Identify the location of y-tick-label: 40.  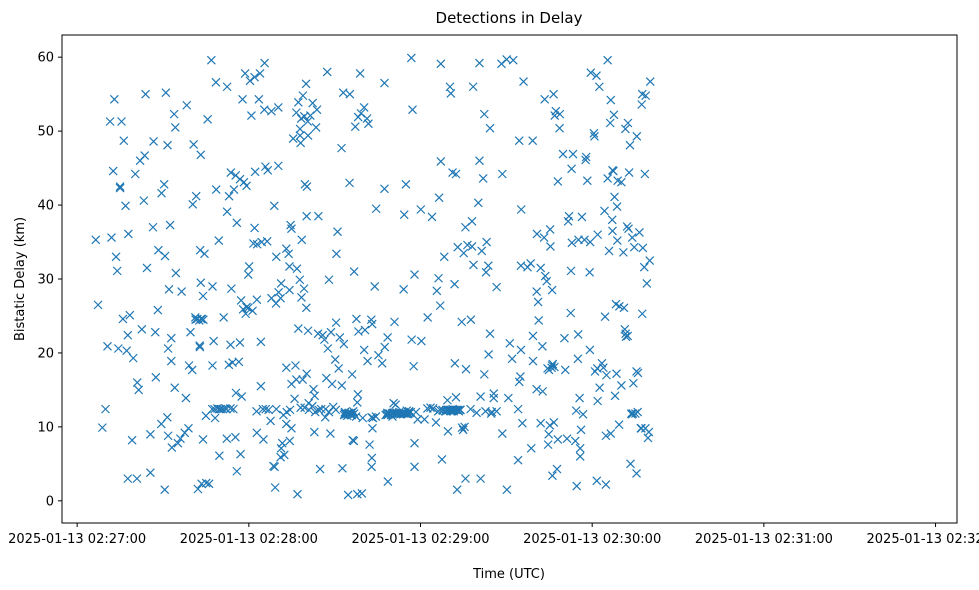
(45, 206).